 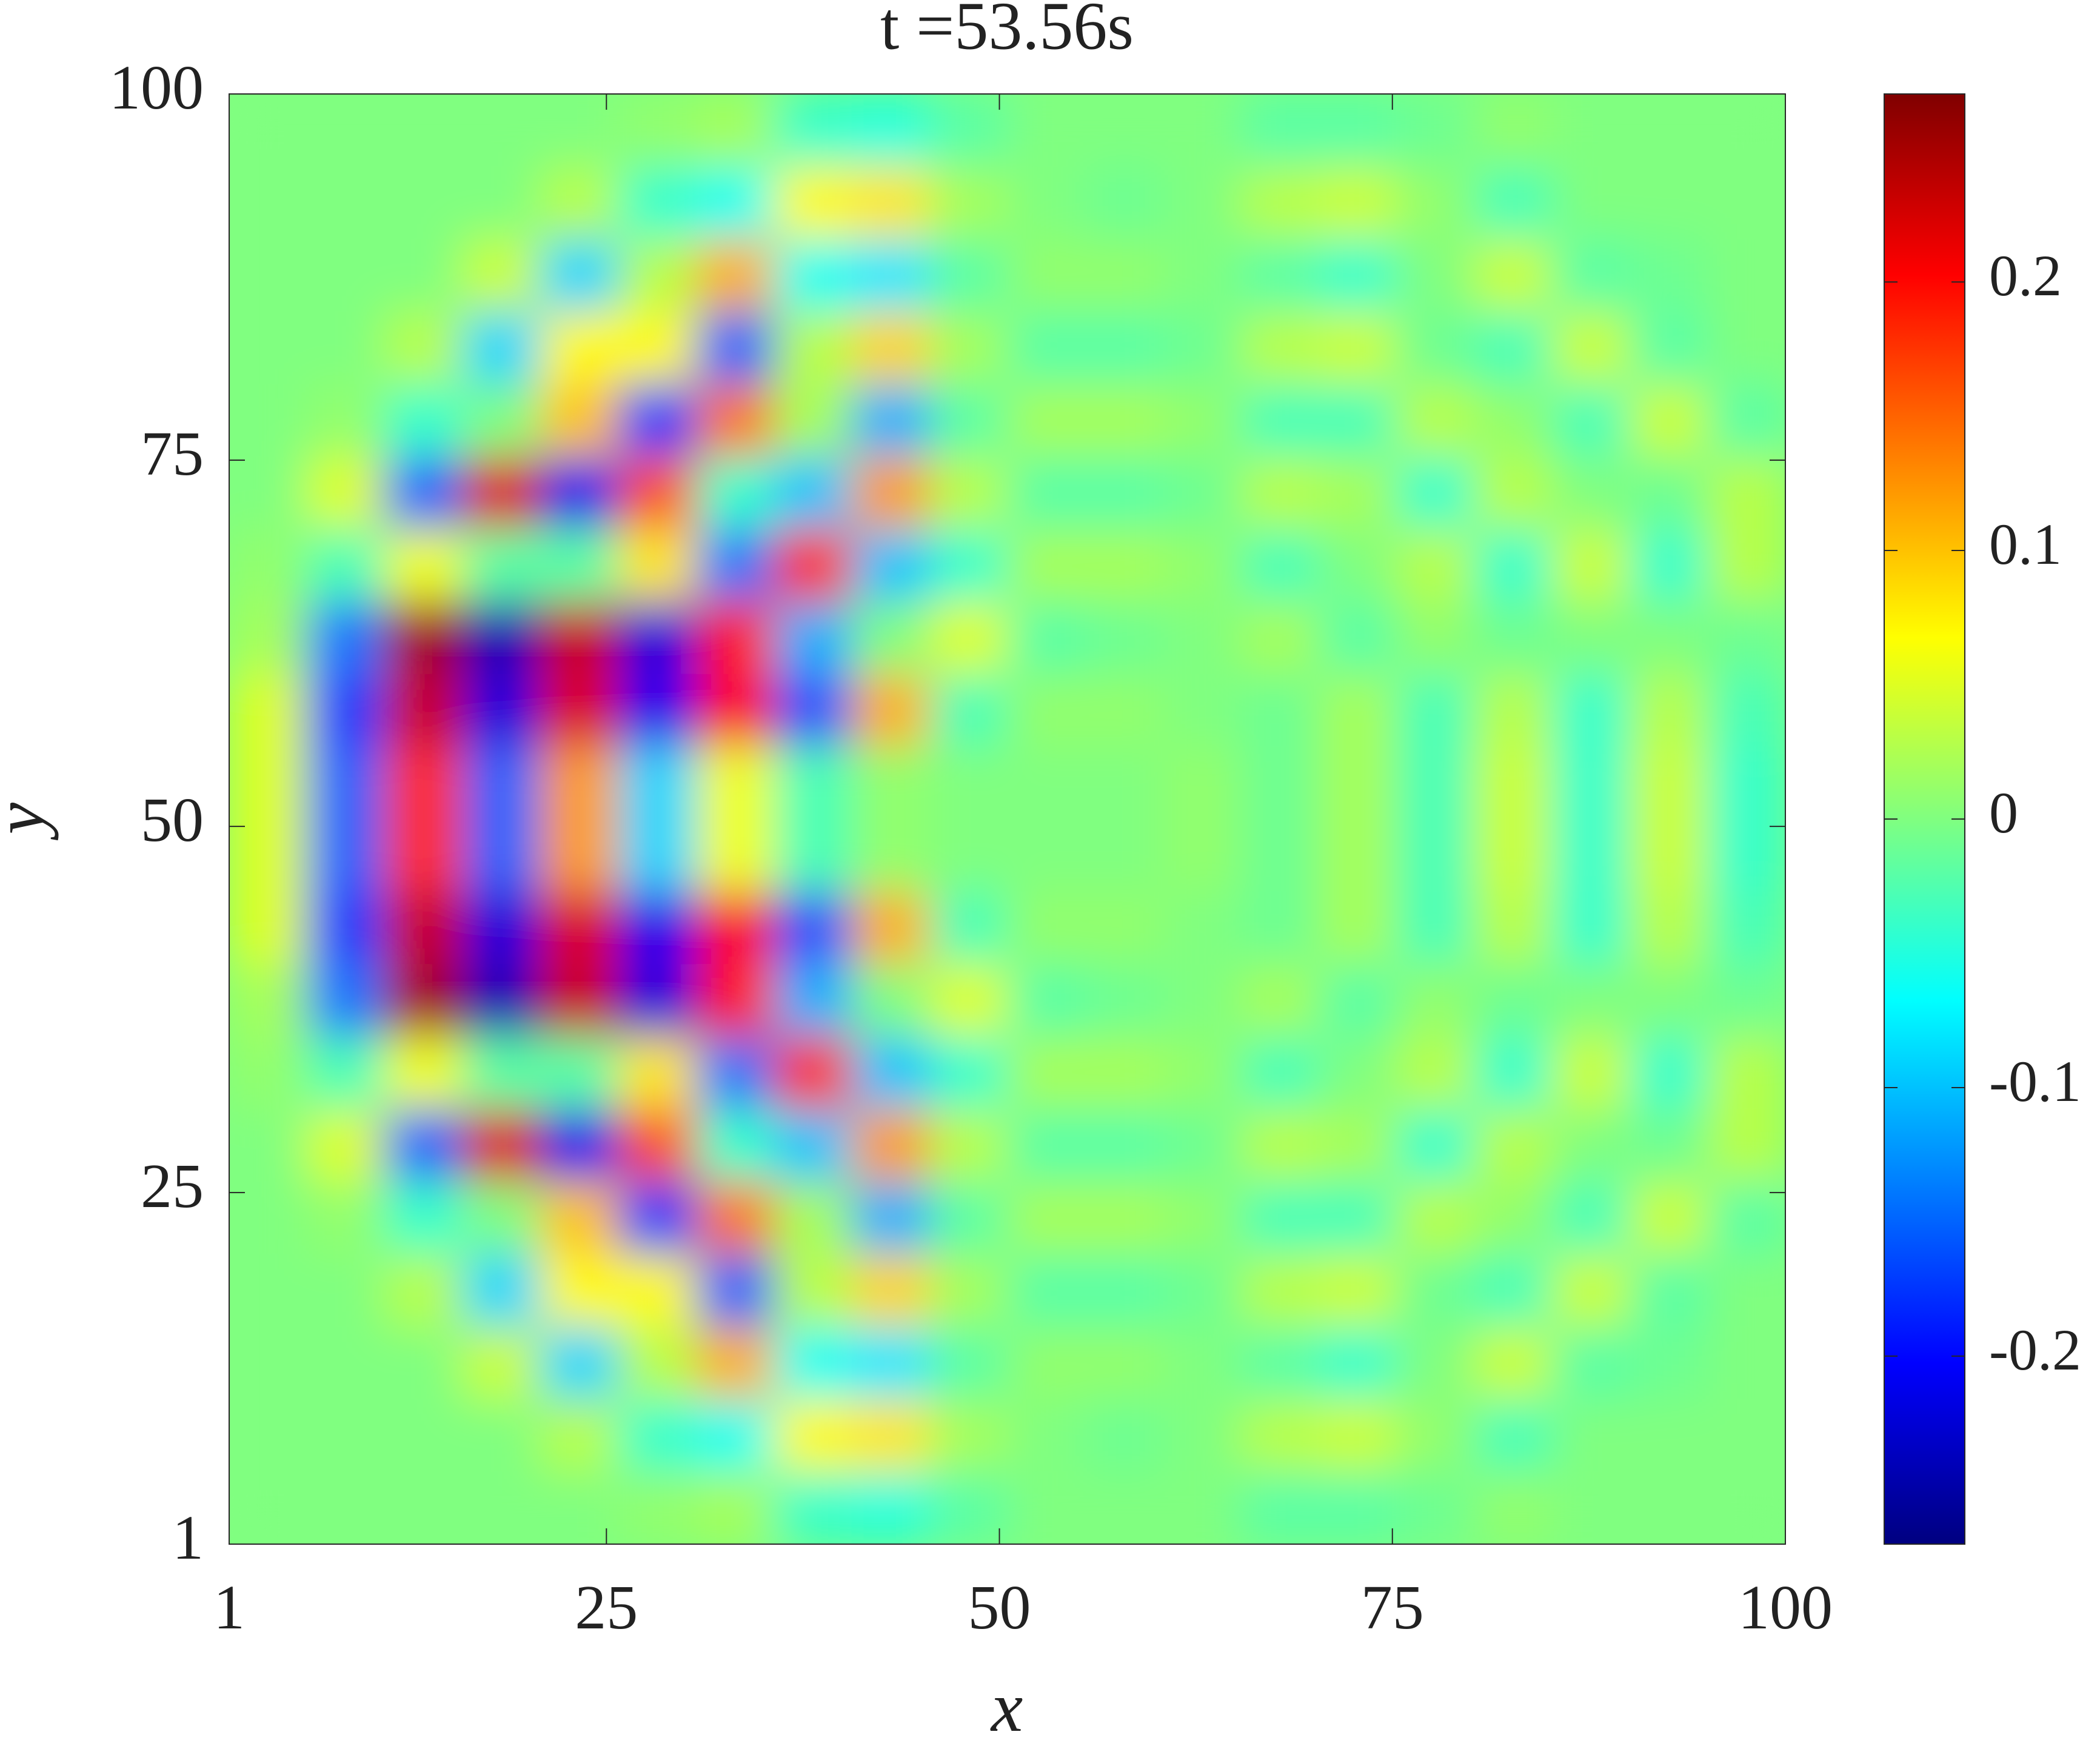 What do you see at coordinates (1006, 1706) in the screenshot?
I see `x-axis-label: x` at bounding box center [1006, 1706].